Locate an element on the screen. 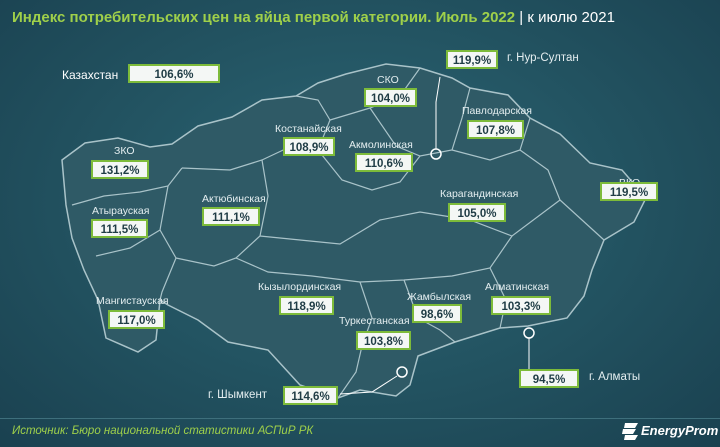 This screenshot has width=720, height=447. region-value-kostanay: 108,9% is located at coordinates (309, 146).